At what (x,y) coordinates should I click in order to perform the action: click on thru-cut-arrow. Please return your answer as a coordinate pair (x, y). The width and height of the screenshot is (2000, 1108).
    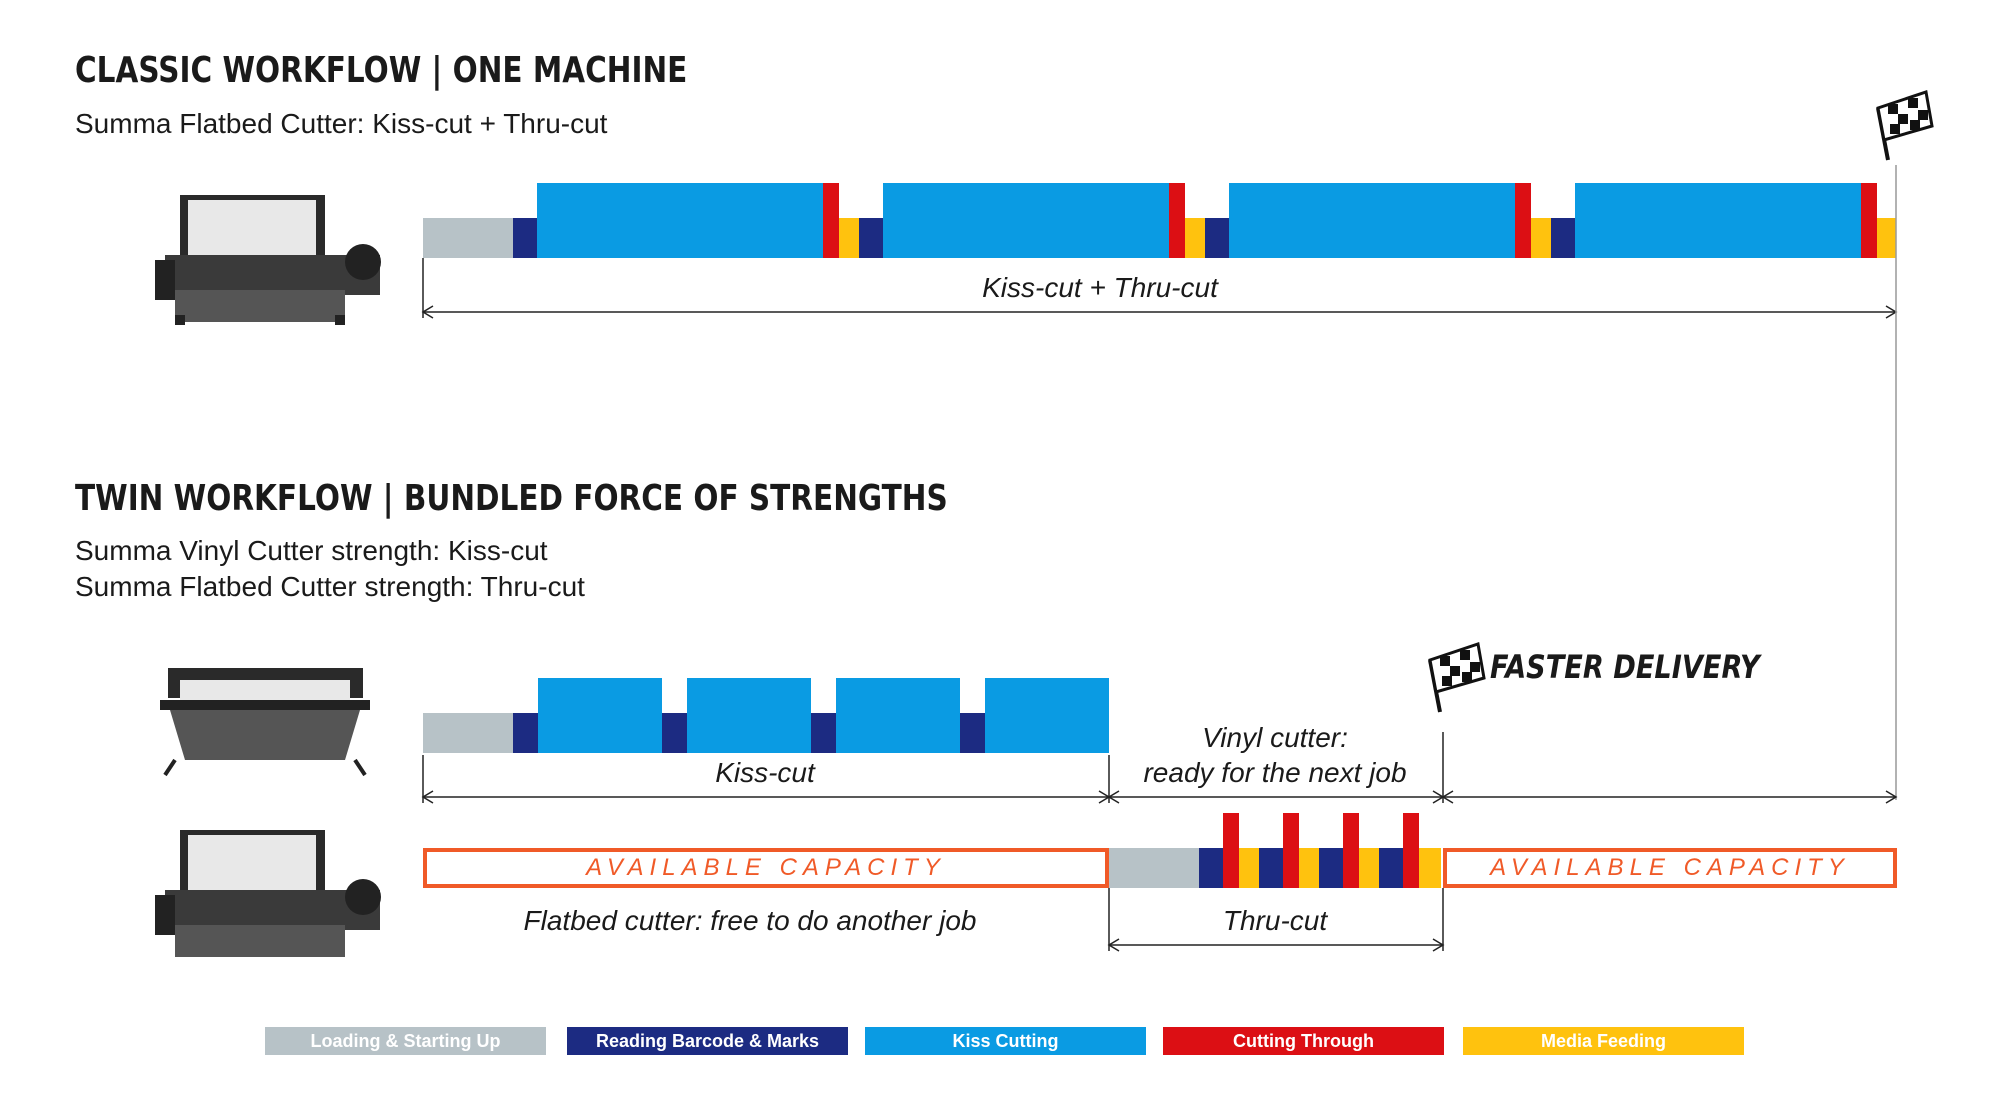
    Looking at the image, I should click on (1276, 920).